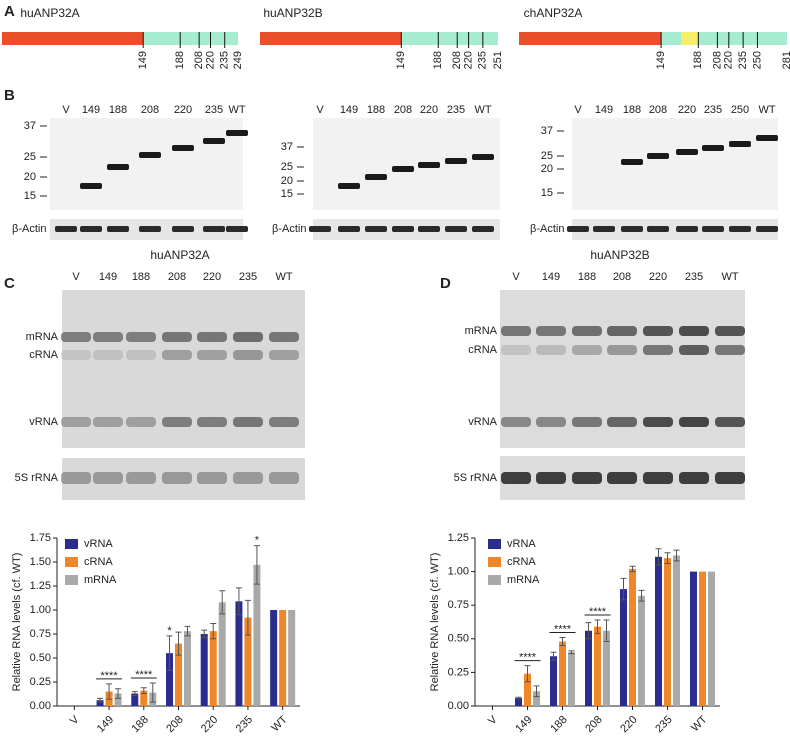 Image resolution: width=790 pixels, height=739 pixels. I want to click on y-tick-label: 1.25, so click(40, 586).